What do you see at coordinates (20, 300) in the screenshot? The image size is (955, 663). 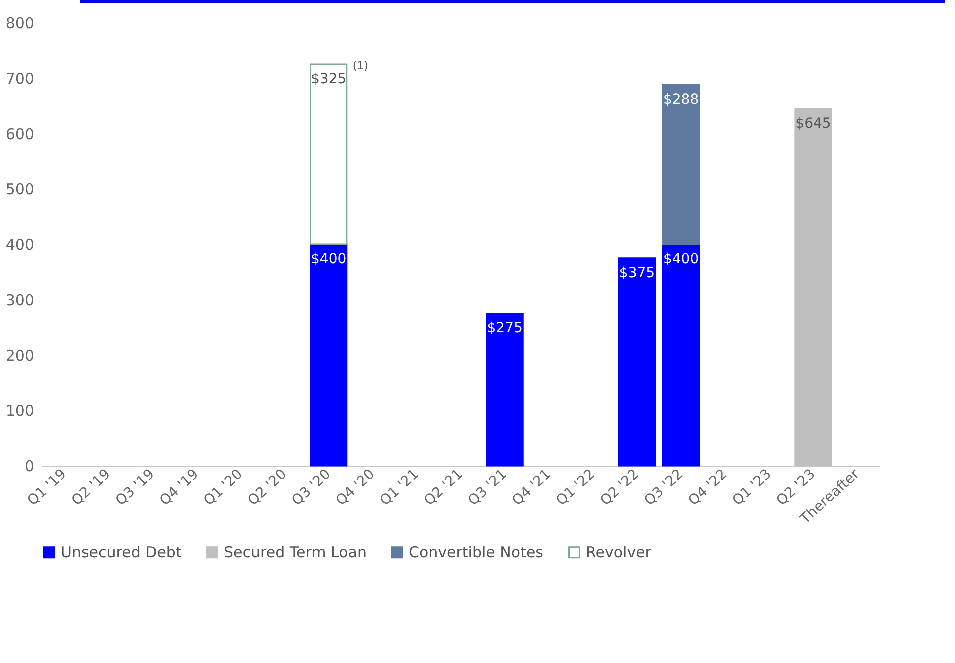 I see `y-tick-label: 300` at bounding box center [20, 300].